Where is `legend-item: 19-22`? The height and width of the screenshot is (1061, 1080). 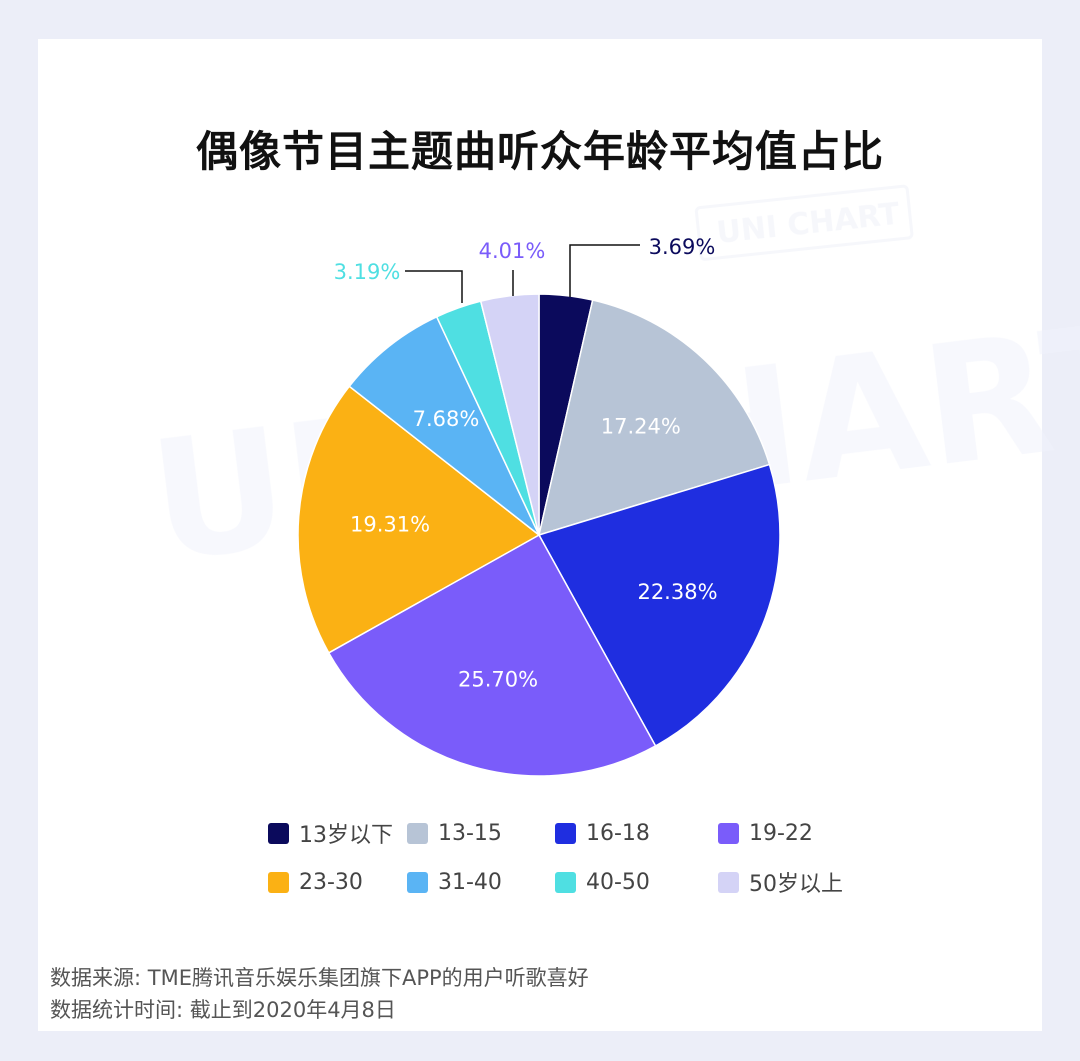
legend-item: 19-22 is located at coordinates (765, 833).